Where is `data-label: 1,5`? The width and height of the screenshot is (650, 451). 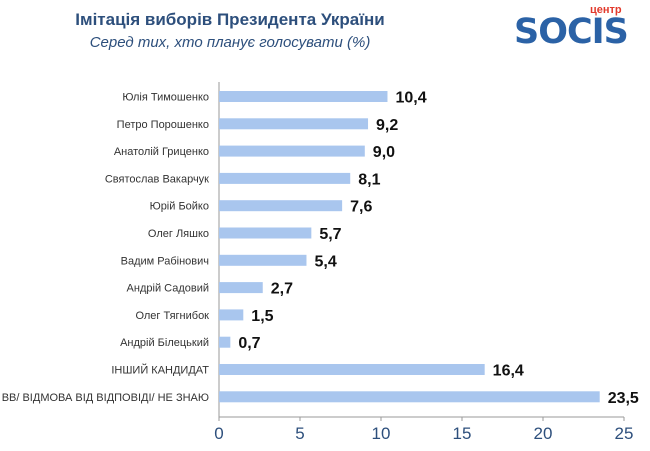
data-label: 1,5 is located at coordinates (262, 316).